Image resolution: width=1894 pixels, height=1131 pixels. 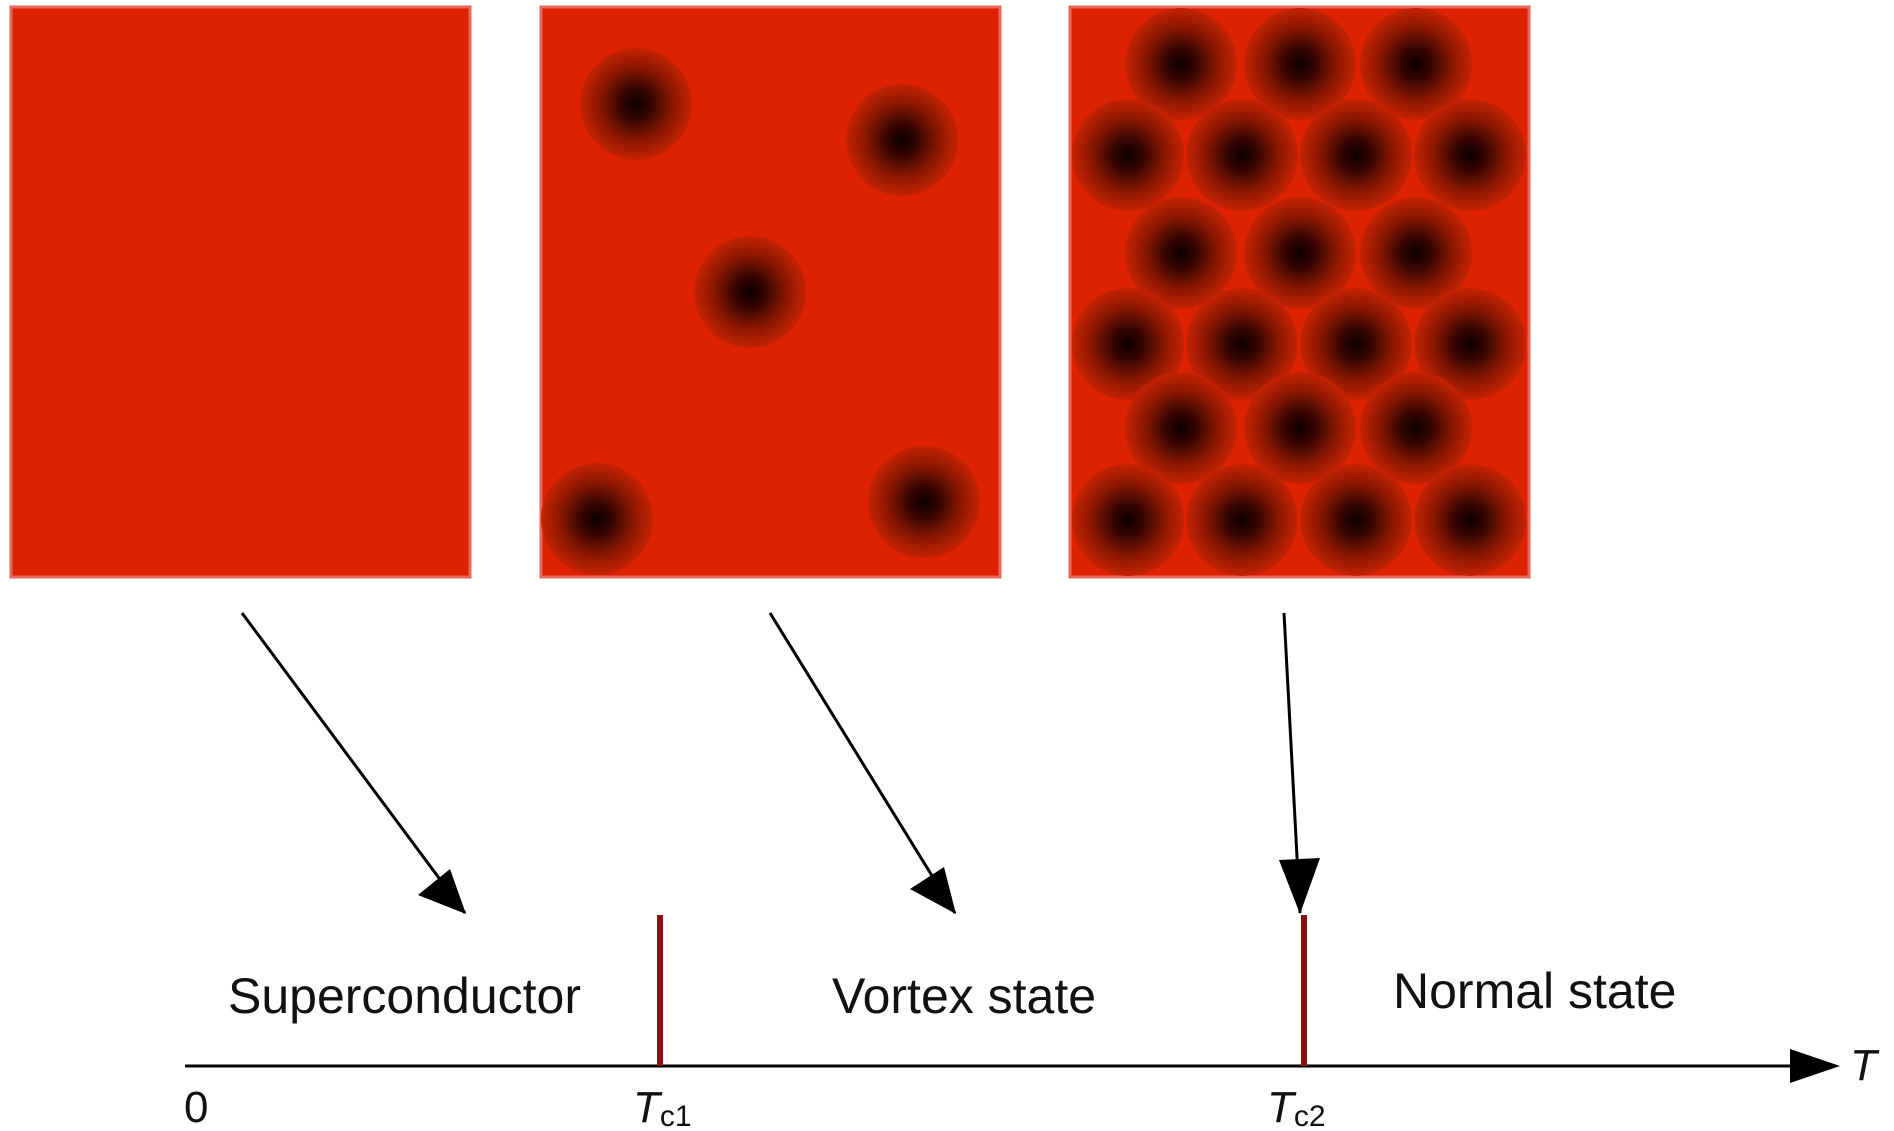 I want to click on tc1-label: Tc1, so click(x=662, y=1107).